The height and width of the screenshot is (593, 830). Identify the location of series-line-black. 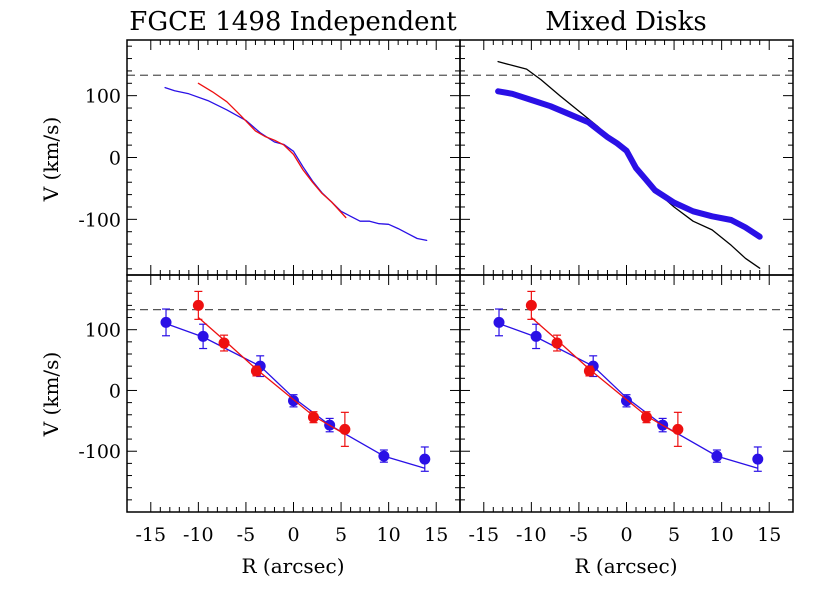
(629, 164).